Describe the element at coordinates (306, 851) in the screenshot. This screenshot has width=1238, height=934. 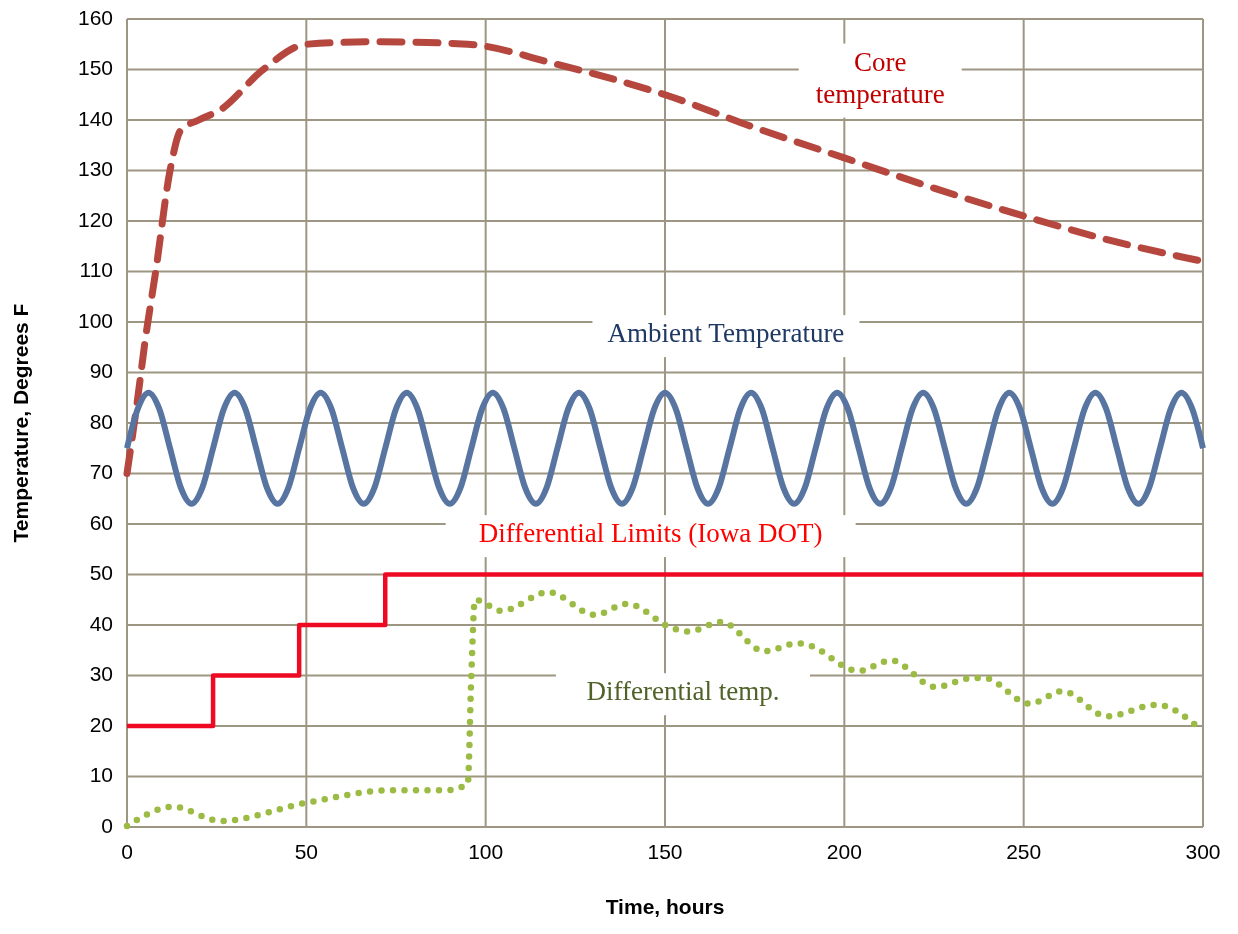
I see `x-tick-label: 50` at that location.